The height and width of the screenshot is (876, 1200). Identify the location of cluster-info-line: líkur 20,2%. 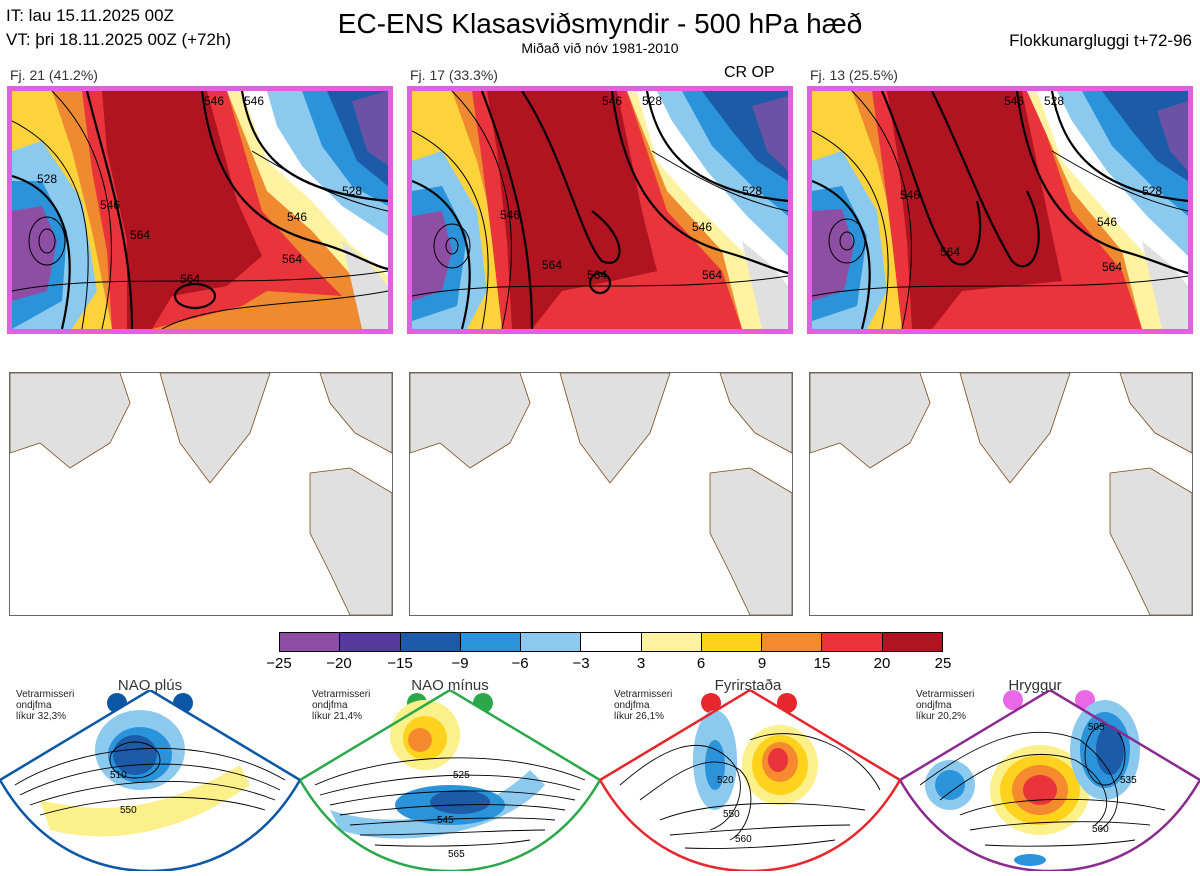
(941, 716).